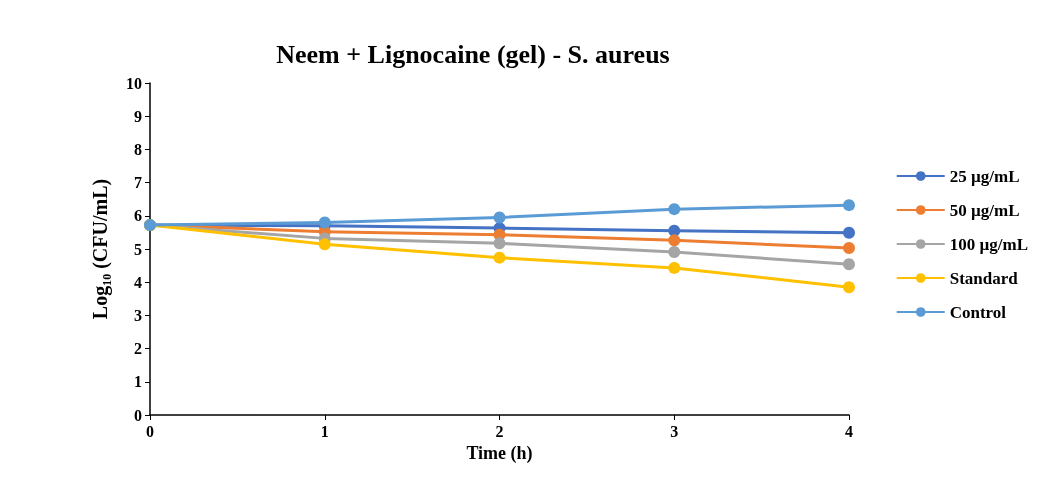 This screenshot has height=488, width=1051. I want to click on y-tick-label: 10, so click(134, 83).